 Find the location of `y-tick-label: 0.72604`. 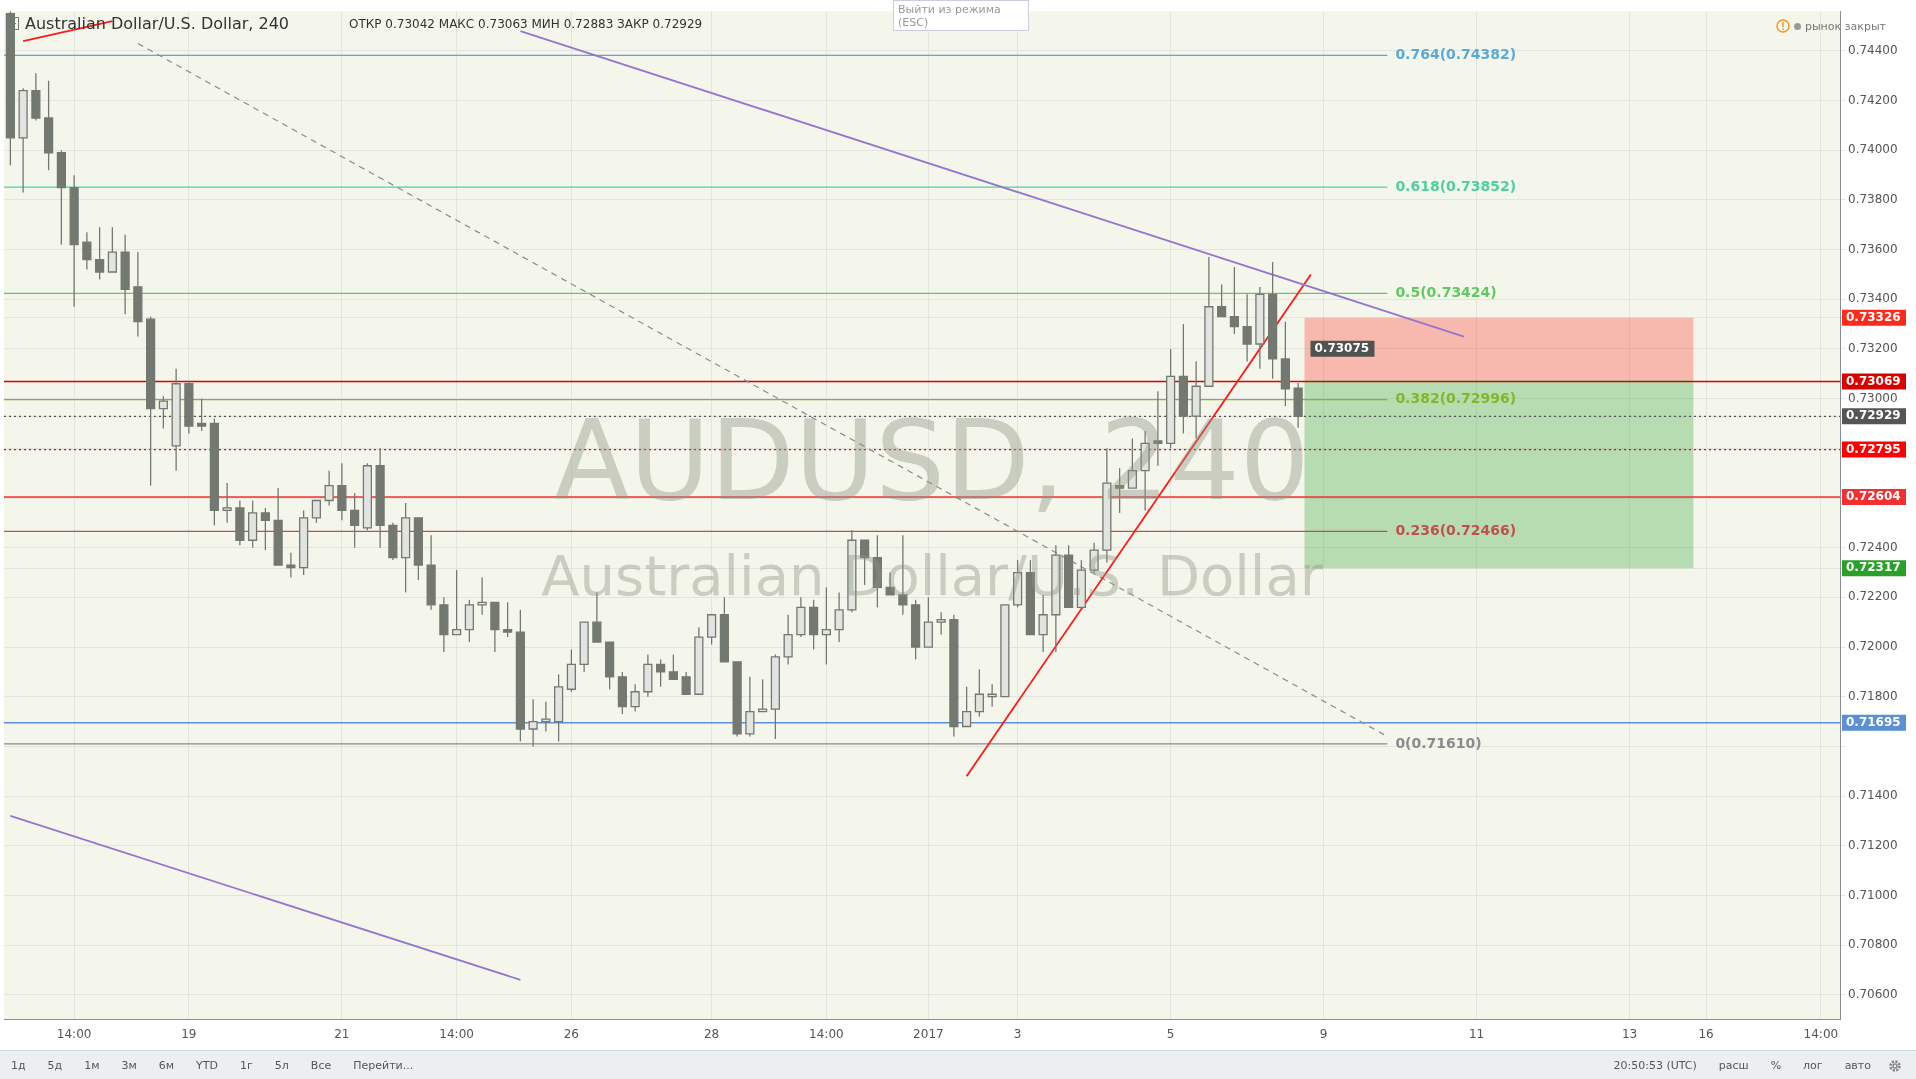

y-tick-label: 0.72604 is located at coordinates (1873, 496).